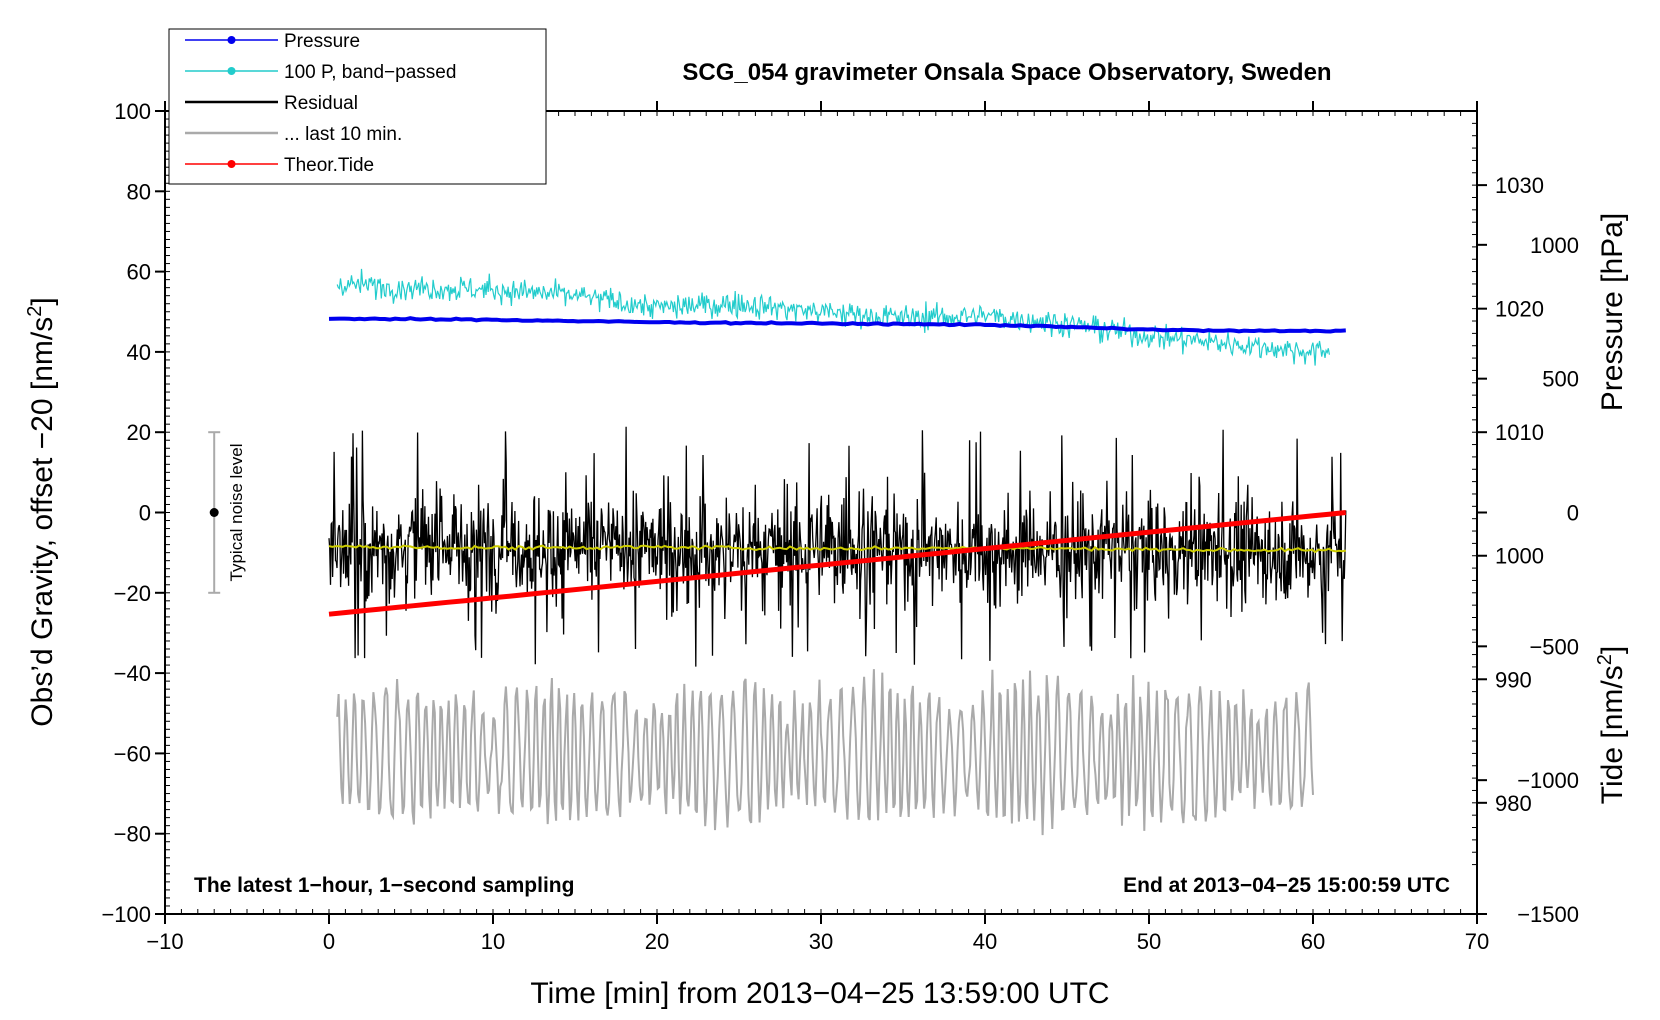 The width and height of the screenshot is (1660, 1020). Describe the element at coordinates (145, 513) in the screenshot. I see `y-tick-label: 0` at that location.